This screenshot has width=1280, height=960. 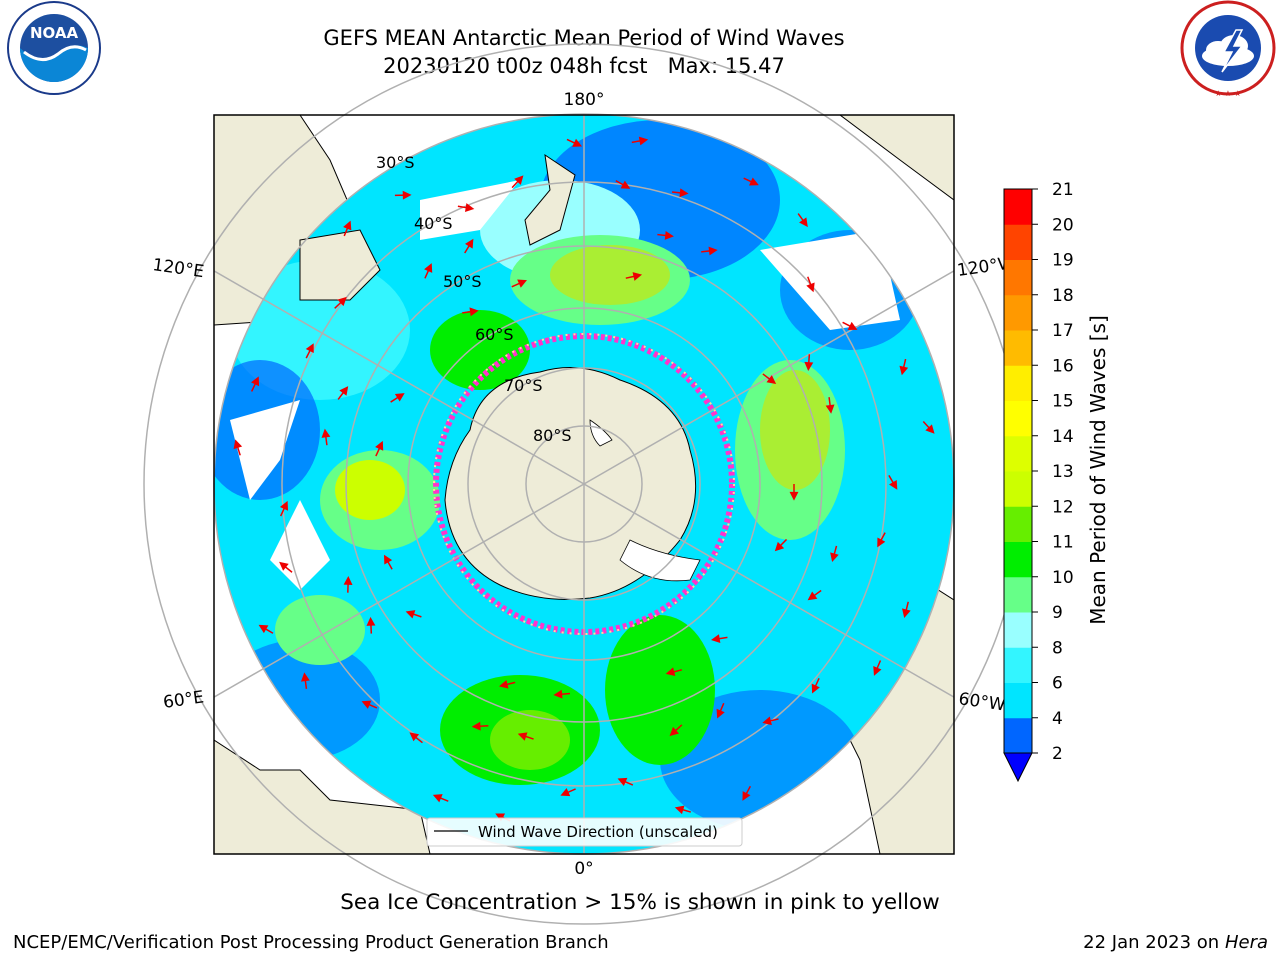 I want to click on colorbar: 2 4 6 8 9 10 11 12 13 14 15 16 17 18 19 20 21, so click(x=1038, y=481).